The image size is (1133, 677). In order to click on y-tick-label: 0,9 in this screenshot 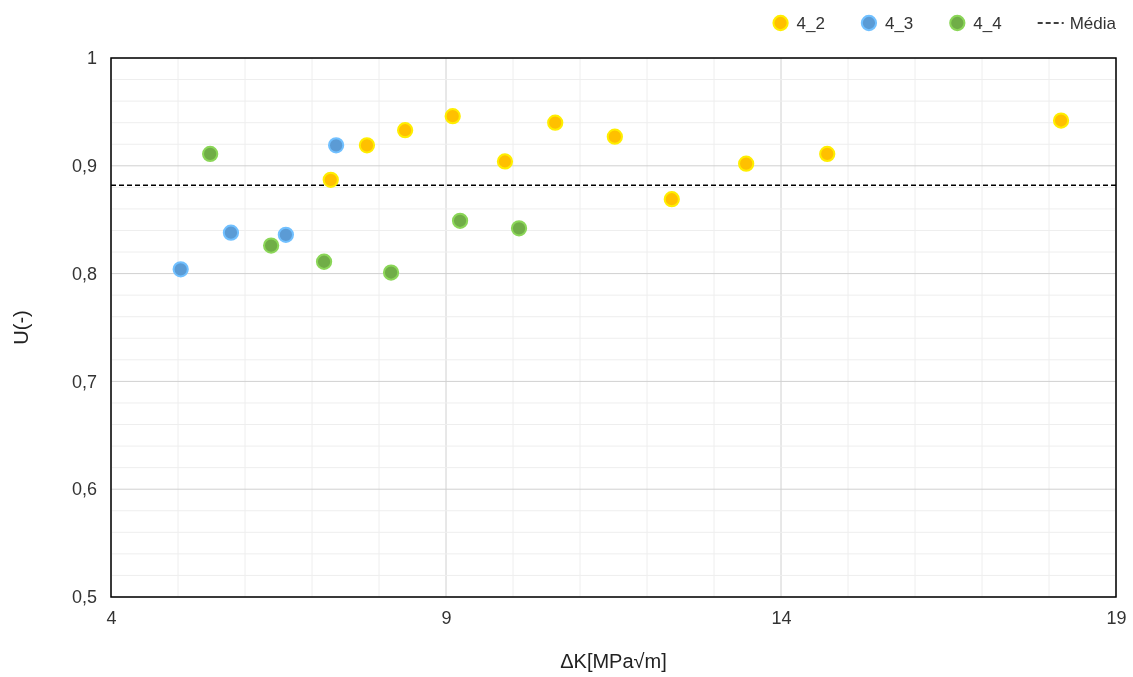, I will do `click(84, 166)`.